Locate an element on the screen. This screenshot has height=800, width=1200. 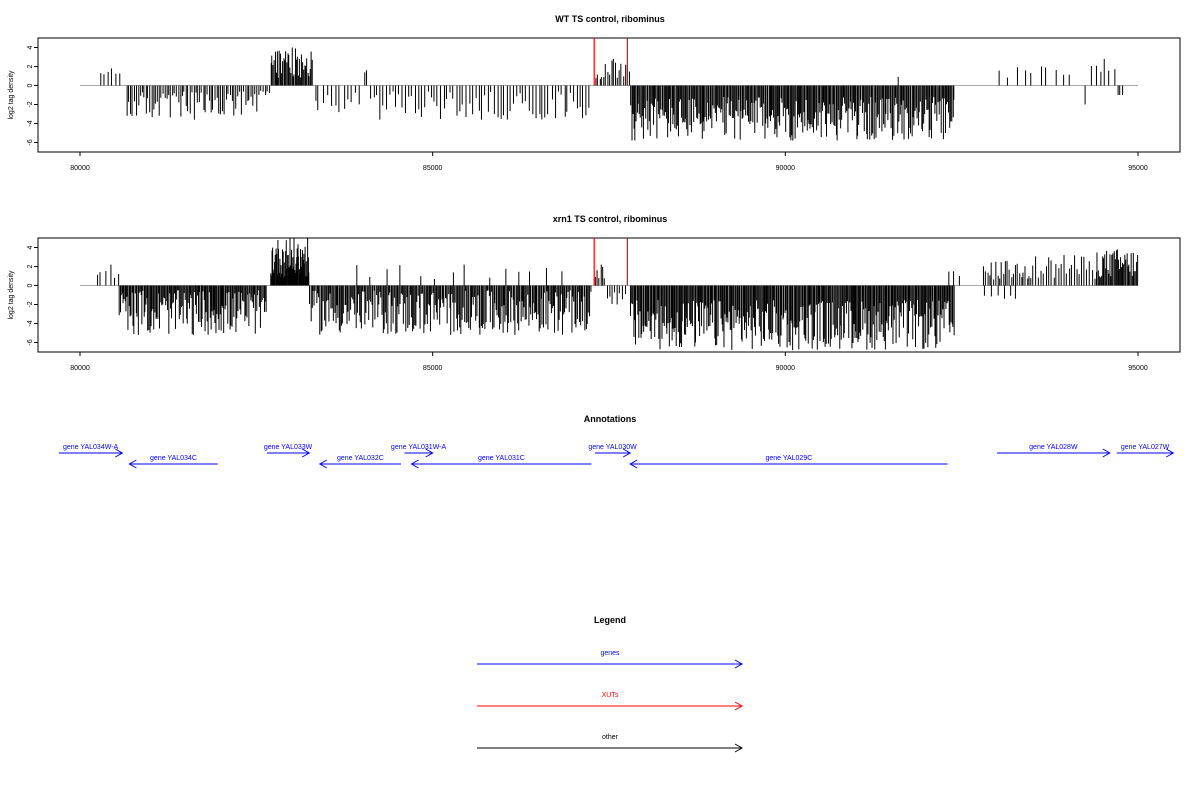
gene-annotation: gene YAL032C is located at coordinates (359, 462).